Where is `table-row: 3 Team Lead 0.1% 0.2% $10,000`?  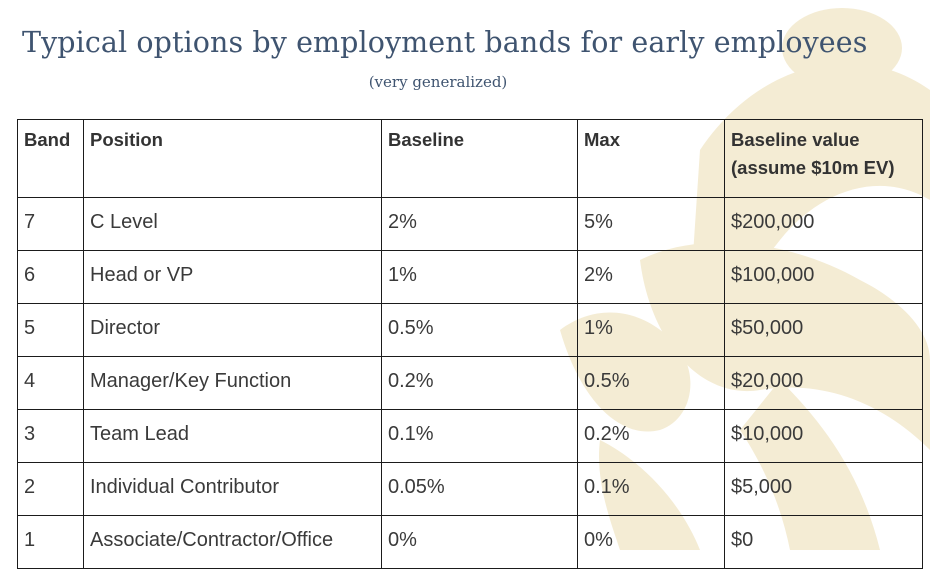
table-row: 3 Team Lead 0.1% 0.2% $10,000 is located at coordinates (470, 436).